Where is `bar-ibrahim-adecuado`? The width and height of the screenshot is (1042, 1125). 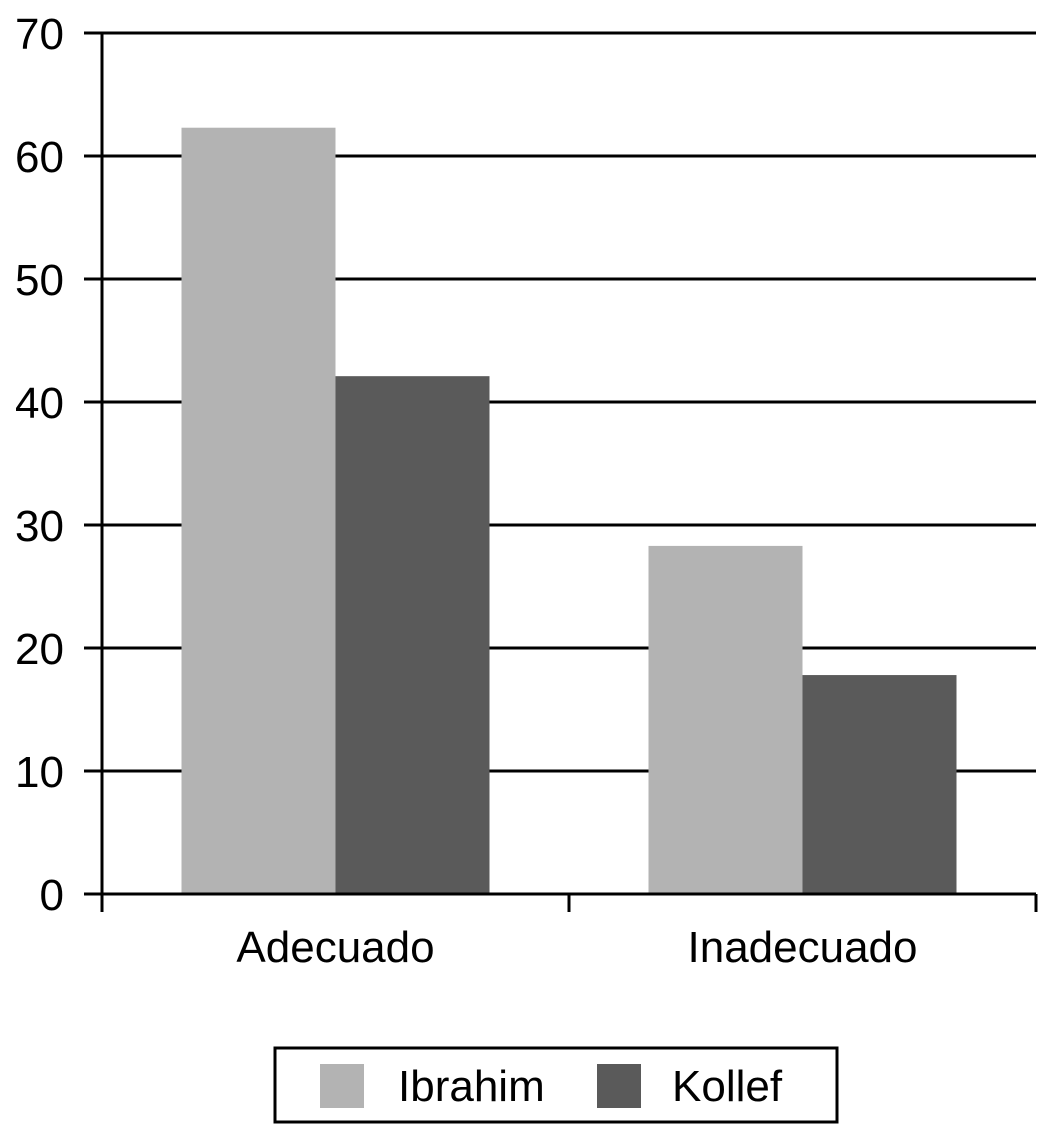
bar-ibrahim-adecuado is located at coordinates (258, 510).